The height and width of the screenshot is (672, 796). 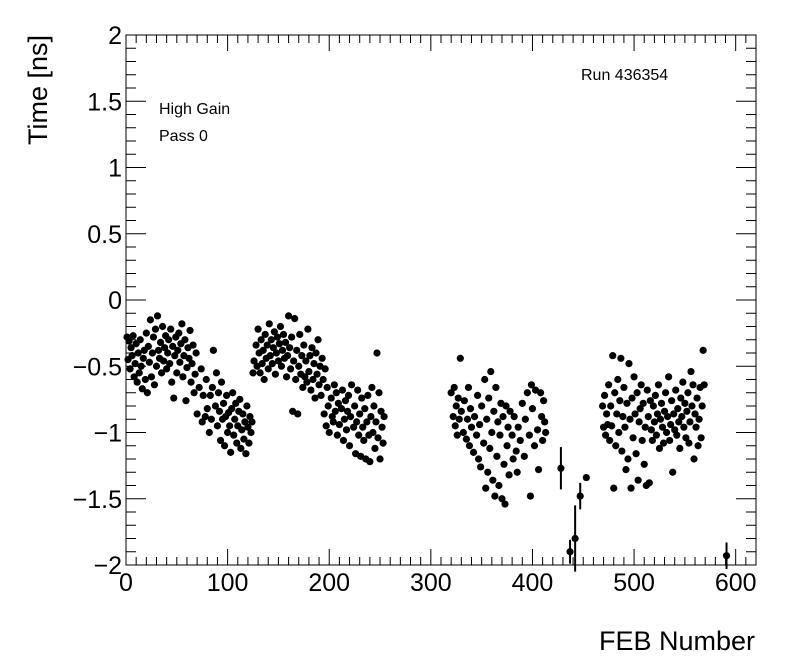 What do you see at coordinates (183, 136) in the screenshot?
I see `pass-annotation: Pass 0` at bounding box center [183, 136].